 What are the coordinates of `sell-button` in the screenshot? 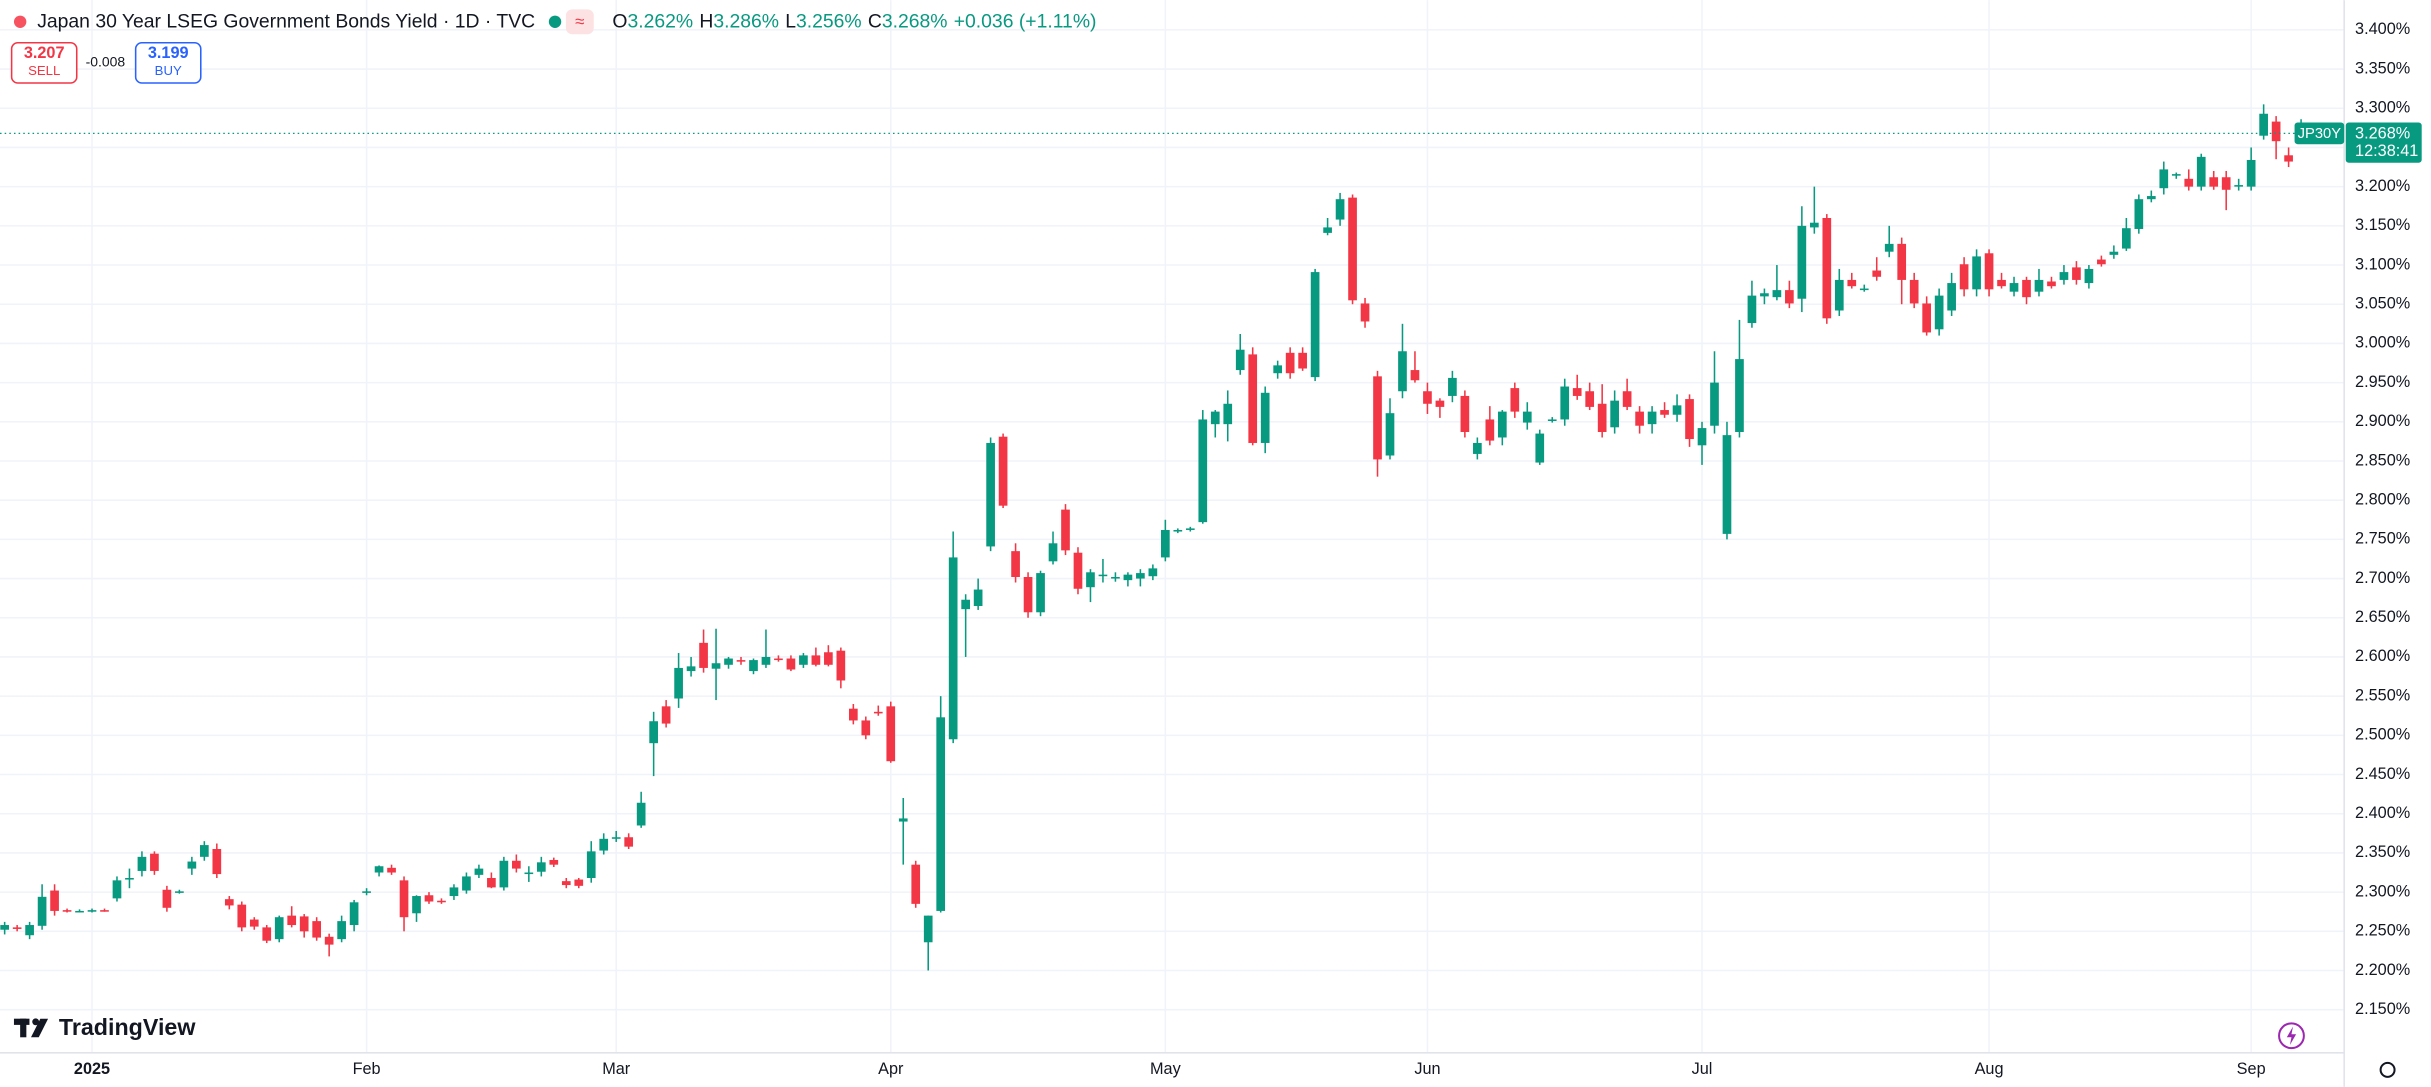 It's located at (44, 62).